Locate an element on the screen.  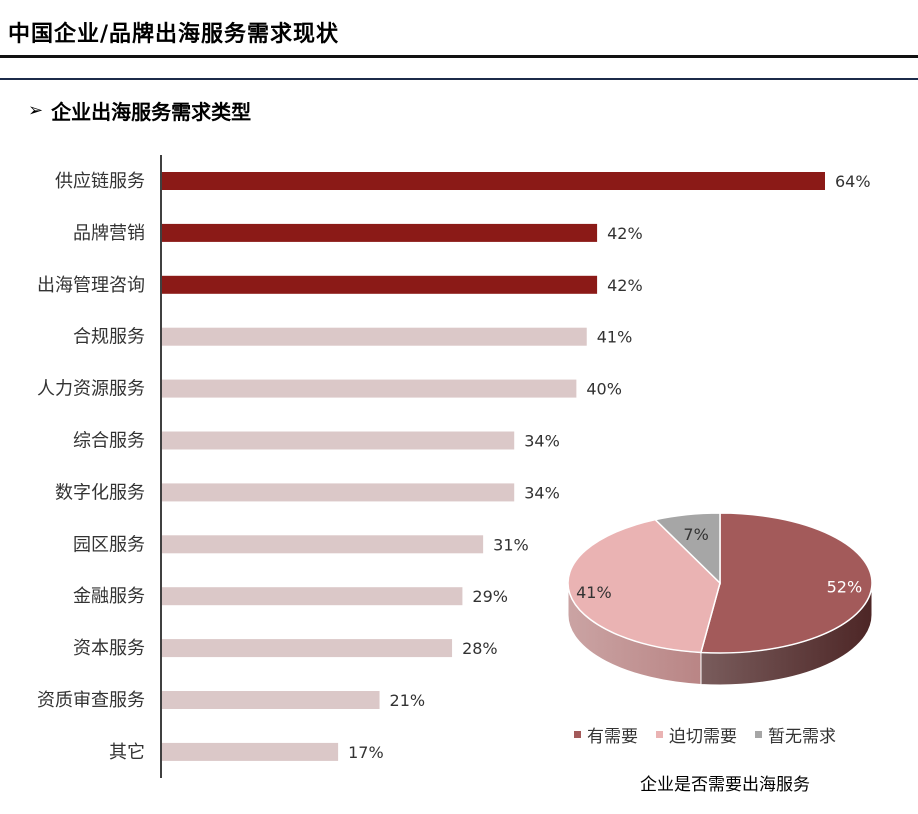
legend-label-need: 有需要 is located at coordinates (612, 737).